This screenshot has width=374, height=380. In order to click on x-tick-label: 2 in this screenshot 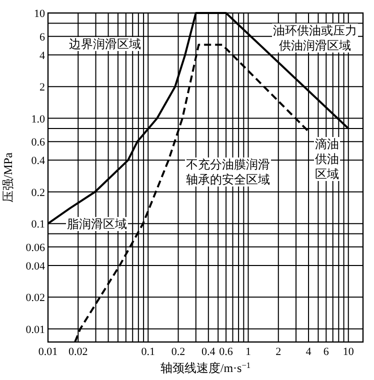, I will do `click(279, 352)`.